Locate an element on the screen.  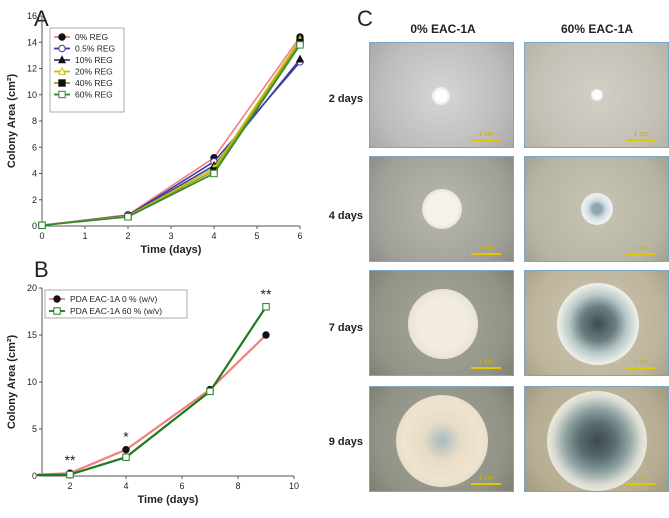
legend-box is located at coordinates (116, 304).